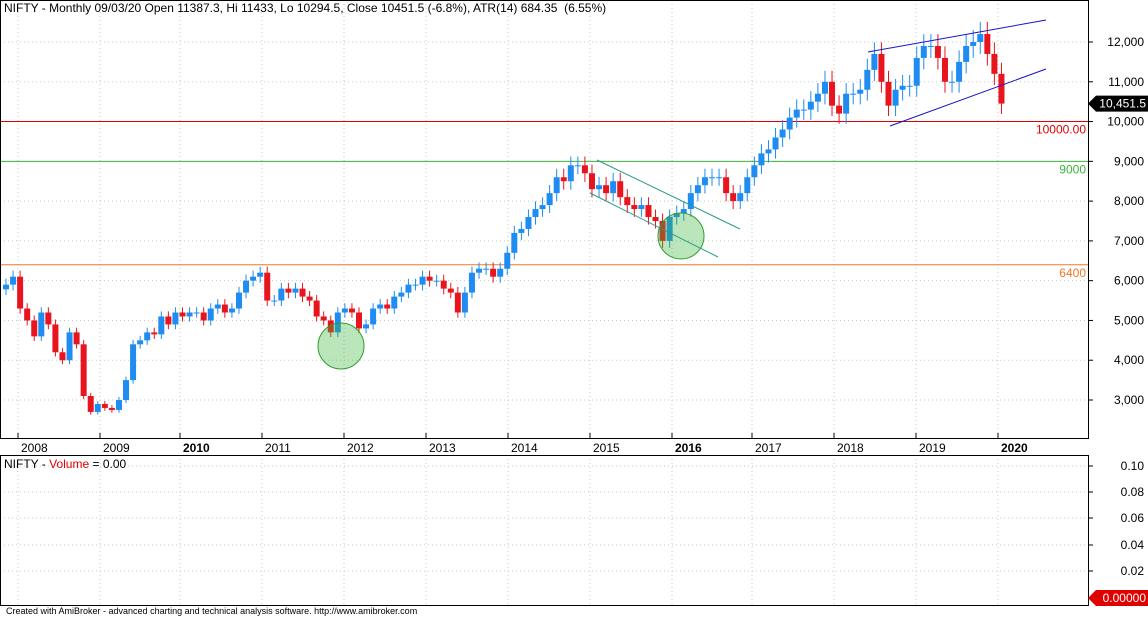 The height and width of the screenshot is (619, 1148). I want to click on y-tick-label: 7,000, so click(1129, 241).